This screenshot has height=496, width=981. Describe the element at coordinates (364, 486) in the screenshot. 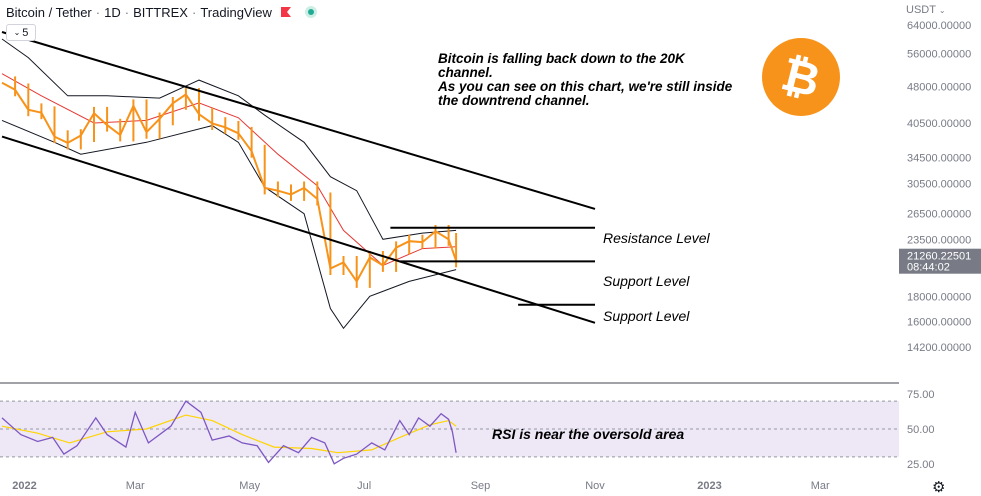

I see `time-tick-label: Jul` at that location.